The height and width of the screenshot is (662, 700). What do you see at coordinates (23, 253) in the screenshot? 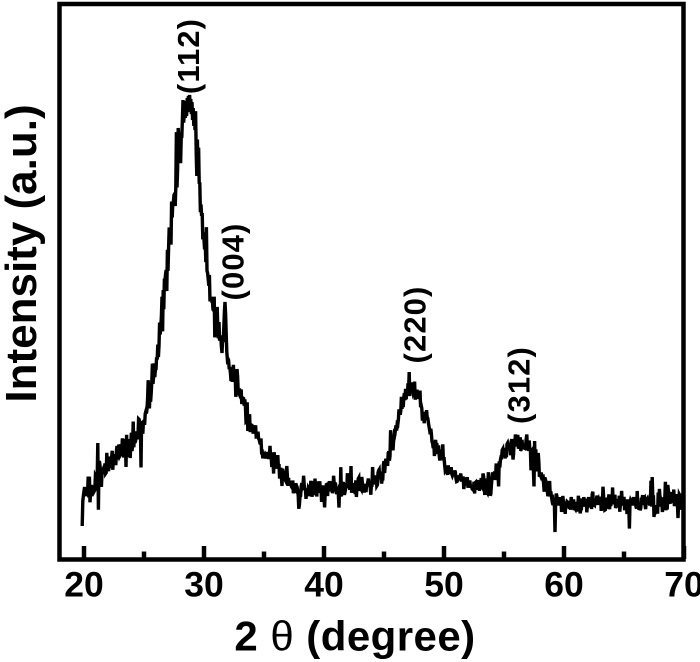
I see `svg-text: Intensity (a.u.)` at bounding box center [23, 253].